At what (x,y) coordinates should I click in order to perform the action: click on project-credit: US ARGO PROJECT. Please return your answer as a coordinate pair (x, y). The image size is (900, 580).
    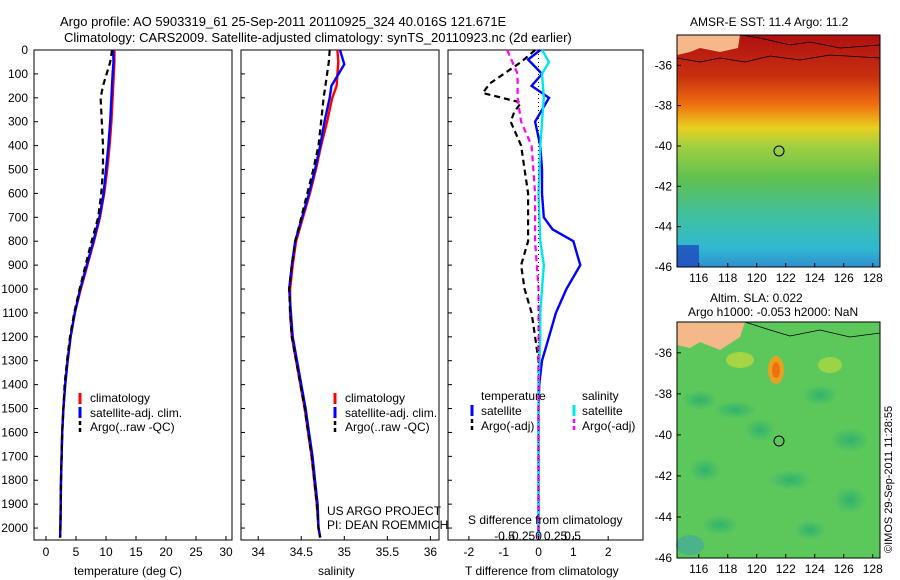
    Looking at the image, I should click on (384, 511).